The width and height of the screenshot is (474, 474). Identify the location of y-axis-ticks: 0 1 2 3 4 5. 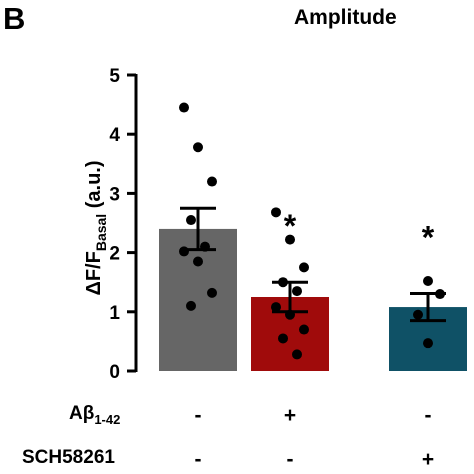
(122, 224).